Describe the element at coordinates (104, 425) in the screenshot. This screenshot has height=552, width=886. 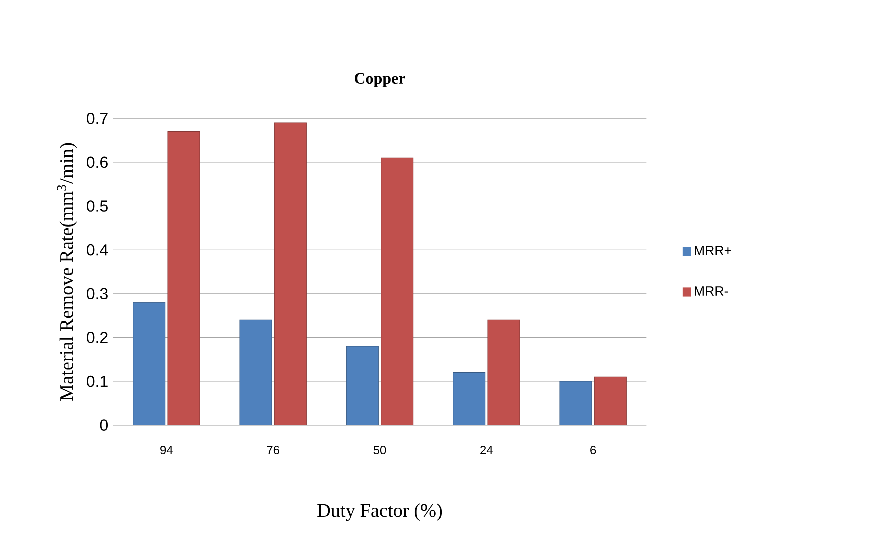
I see `y-tick-label: 0` at that location.